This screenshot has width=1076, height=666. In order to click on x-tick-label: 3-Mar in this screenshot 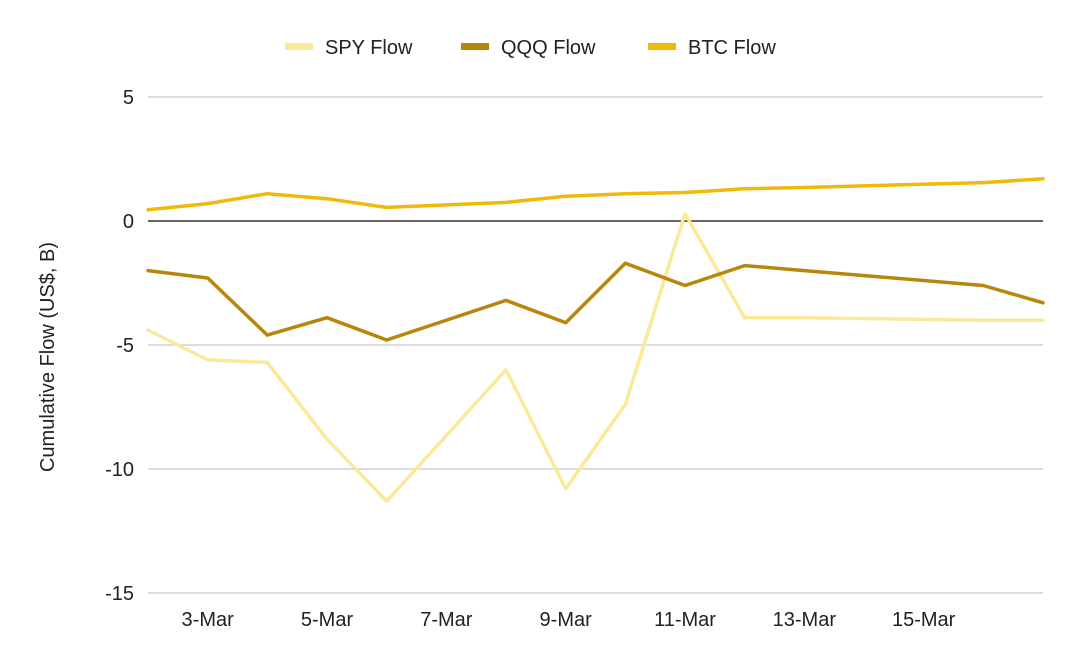, I will do `click(208, 620)`.